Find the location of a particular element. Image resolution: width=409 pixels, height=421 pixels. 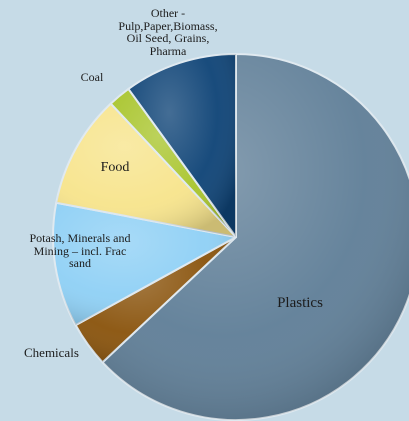

label-chemicals: Chemicals is located at coordinates (51, 352).